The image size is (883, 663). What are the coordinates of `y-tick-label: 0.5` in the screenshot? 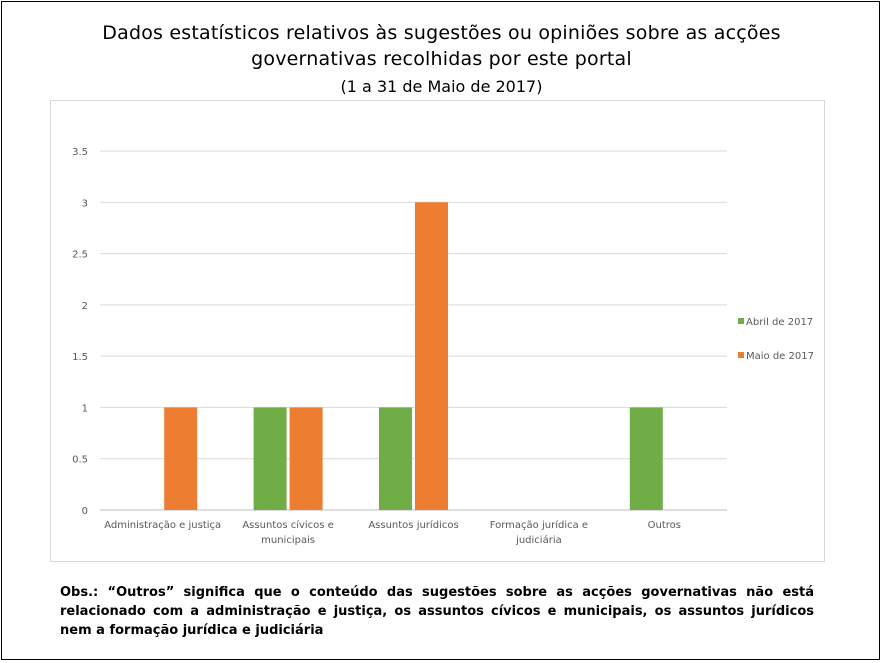 It's located at (80, 460).